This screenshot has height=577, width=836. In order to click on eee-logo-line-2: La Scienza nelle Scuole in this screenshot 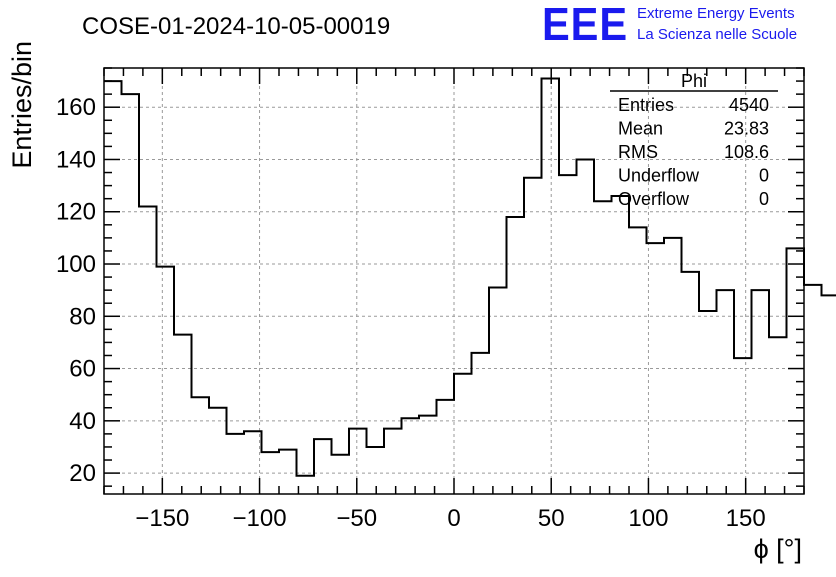, I will do `click(717, 34)`.